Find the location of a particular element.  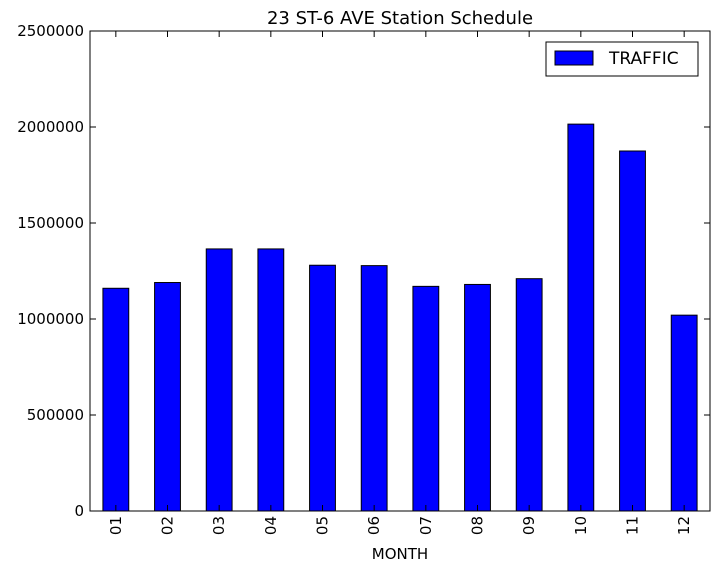

y-tick-label: 500000 is located at coordinates (55, 415).